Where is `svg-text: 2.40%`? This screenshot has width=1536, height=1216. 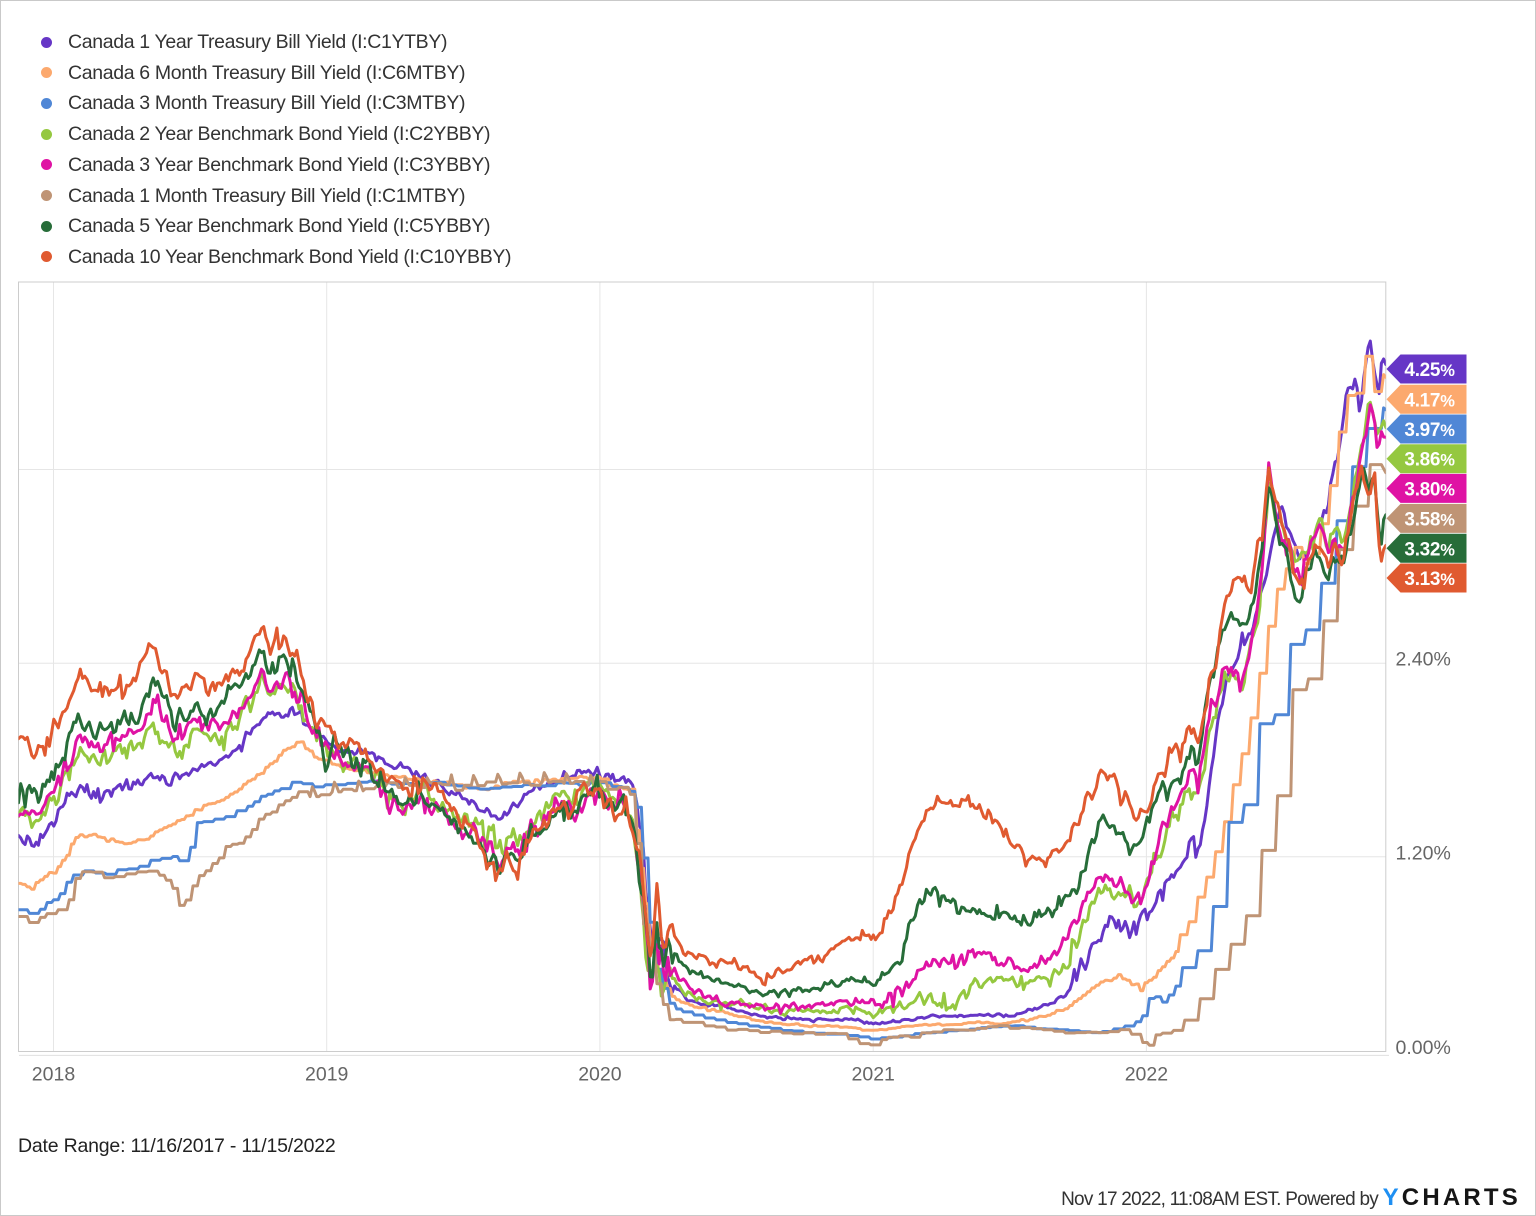 svg-text: 2.40% is located at coordinates (1423, 660).